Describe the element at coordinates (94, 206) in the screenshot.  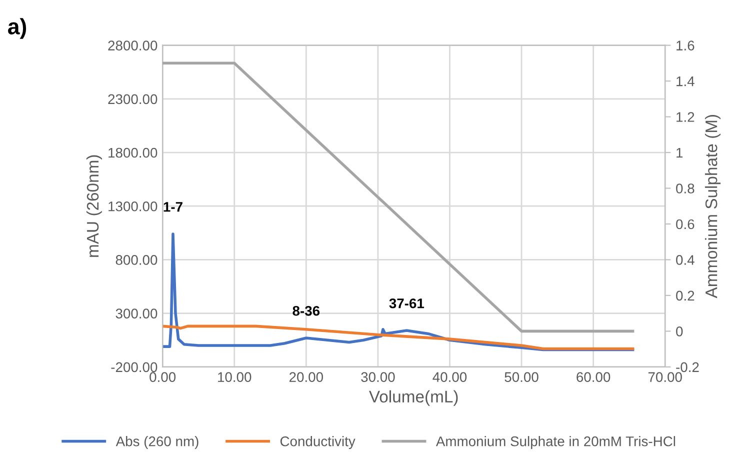
I see `y-axis-title: mAU (260nm)` at that location.